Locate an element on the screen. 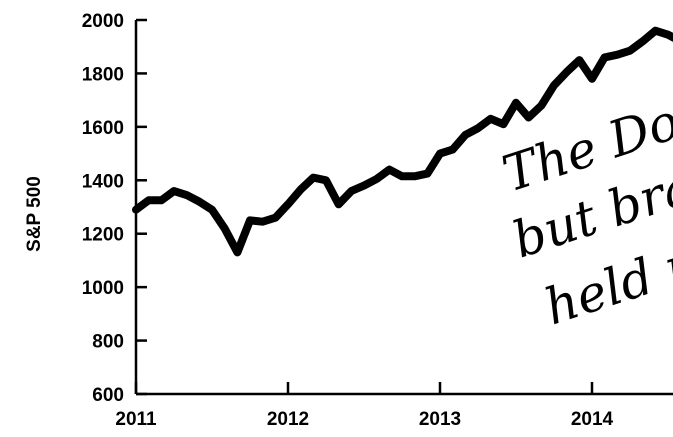 The image size is (673, 437). y-tick-label: 600 is located at coordinates (108, 395).